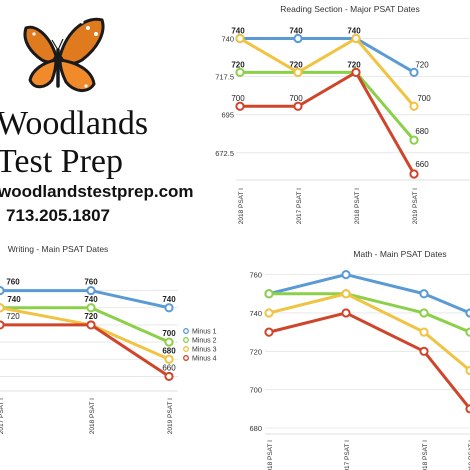 This screenshot has width=470, height=470. Describe the element at coordinates (399, 254) in the screenshot. I see `chart-title: Math - Main PSAT Dates` at that location.